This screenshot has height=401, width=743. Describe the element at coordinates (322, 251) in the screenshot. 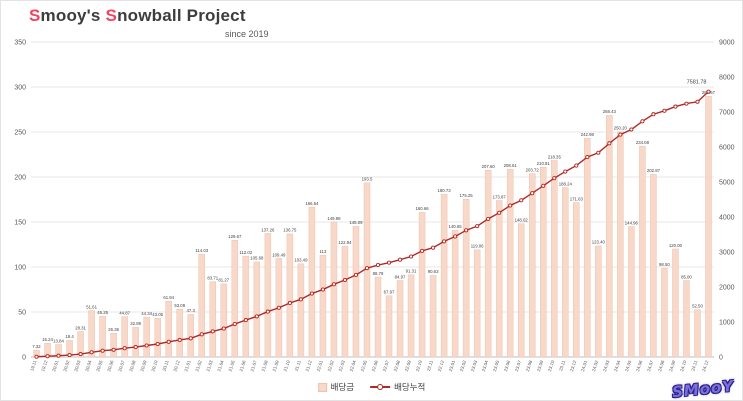

I see `bar-value-label: 113` at that location.